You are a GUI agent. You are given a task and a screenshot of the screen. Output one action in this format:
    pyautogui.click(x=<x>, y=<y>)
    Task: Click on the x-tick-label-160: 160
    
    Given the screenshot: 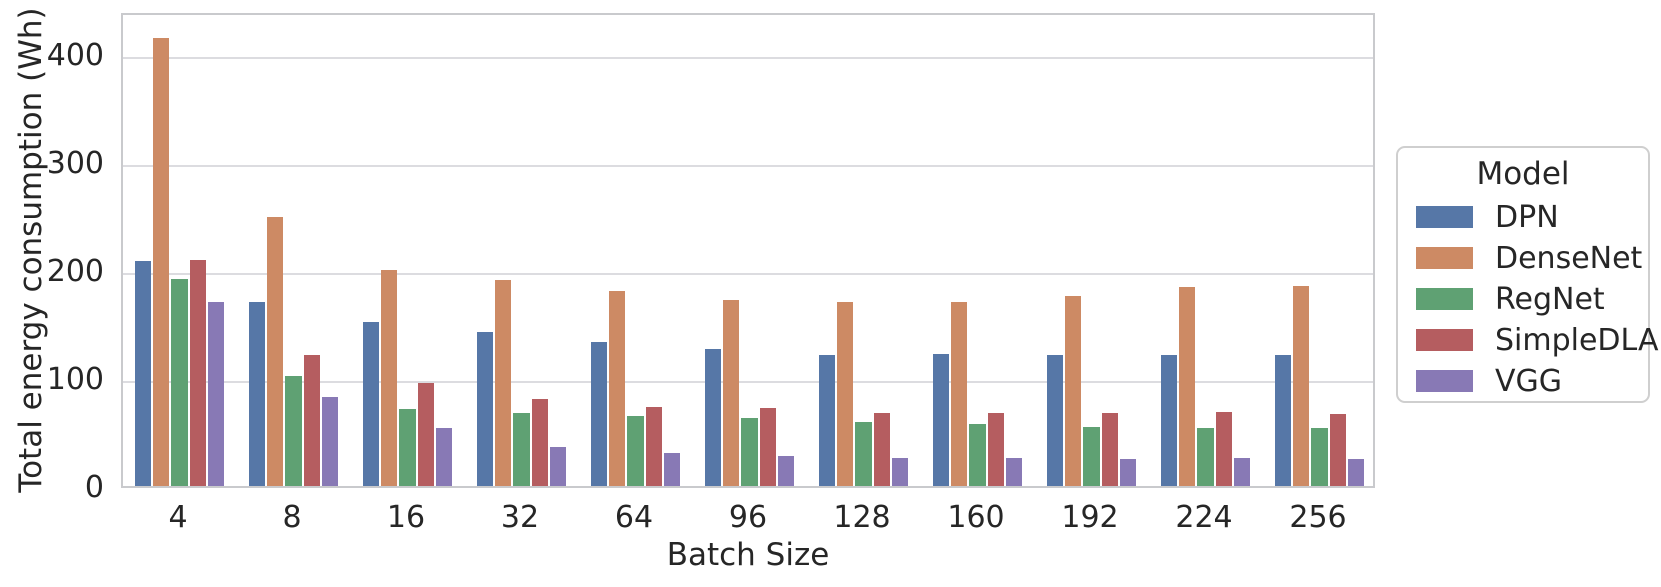 What is the action you would take?
    pyautogui.click(x=976, y=517)
    